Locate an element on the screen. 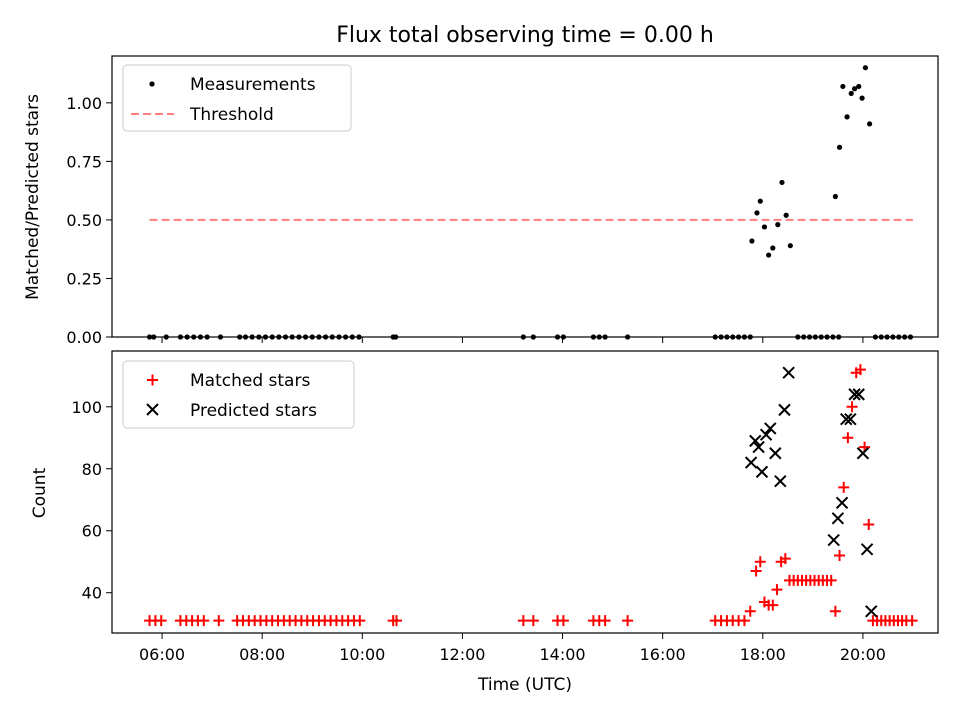 This screenshot has width=960, height=720. legend-threshold-label: Threshold is located at coordinates (231, 115).